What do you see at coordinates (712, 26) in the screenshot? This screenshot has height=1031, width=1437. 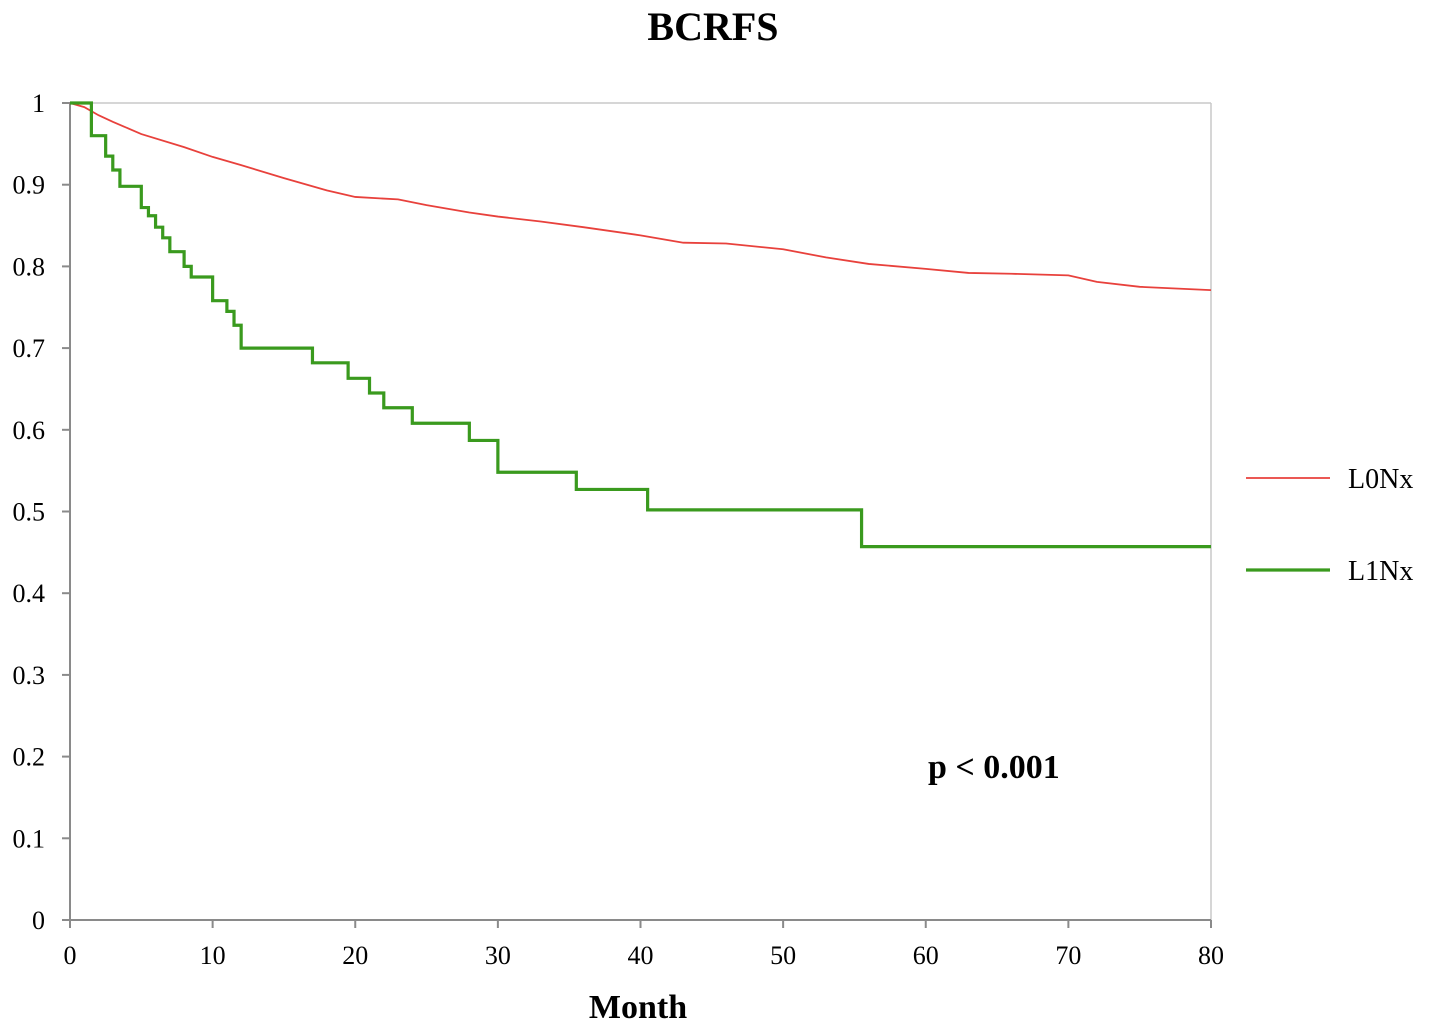 I see `chart-title: BCRFS` at bounding box center [712, 26].